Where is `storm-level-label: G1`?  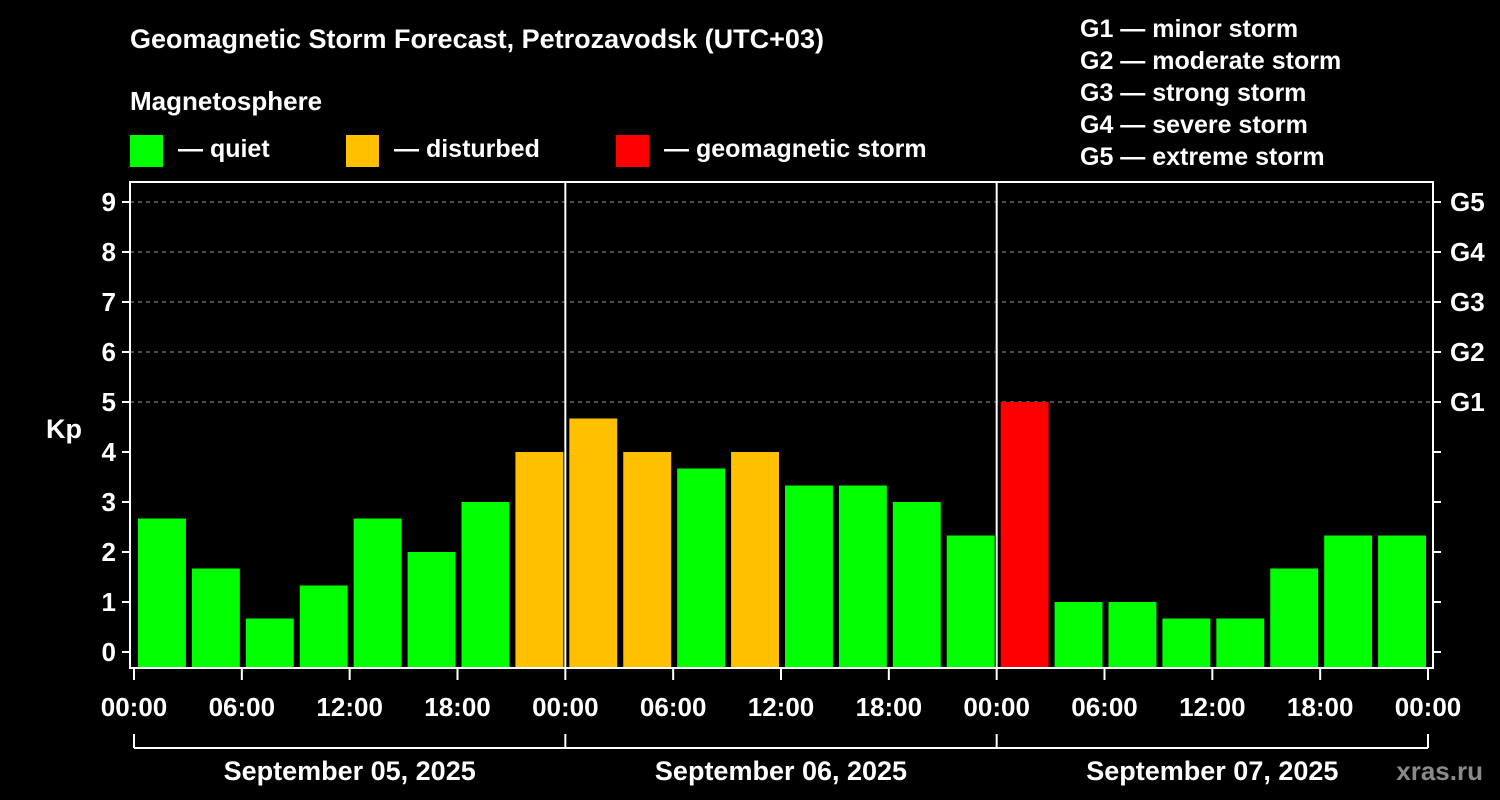 storm-level-label: G1 is located at coordinates (1467, 402).